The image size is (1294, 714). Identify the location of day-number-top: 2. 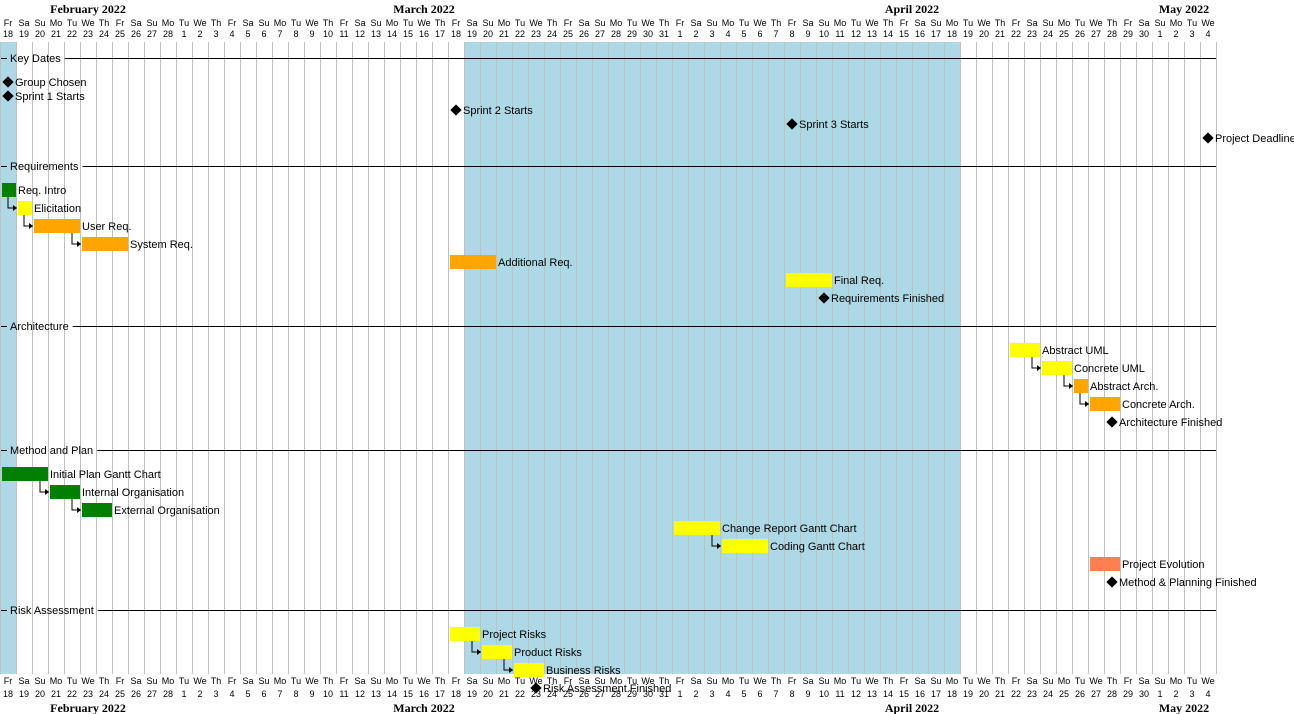
(199, 34).